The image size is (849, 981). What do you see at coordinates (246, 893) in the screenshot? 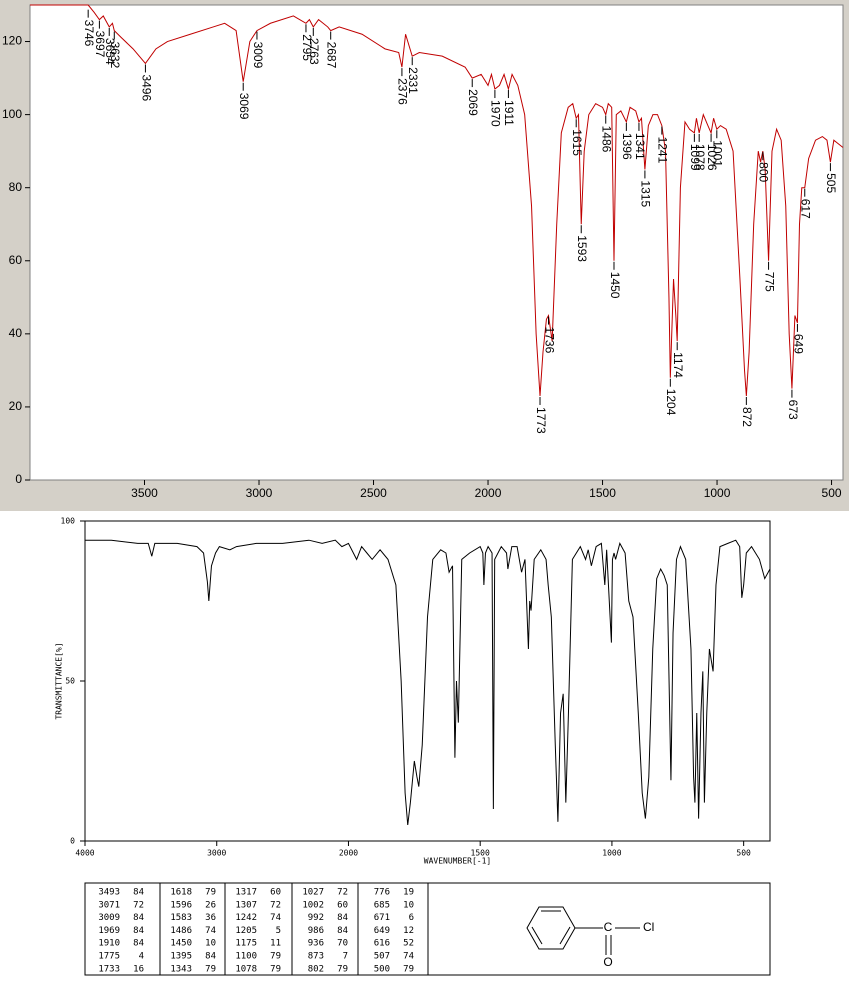
I see `table-wavenumber: 1317` at bounding box center [246, 893].